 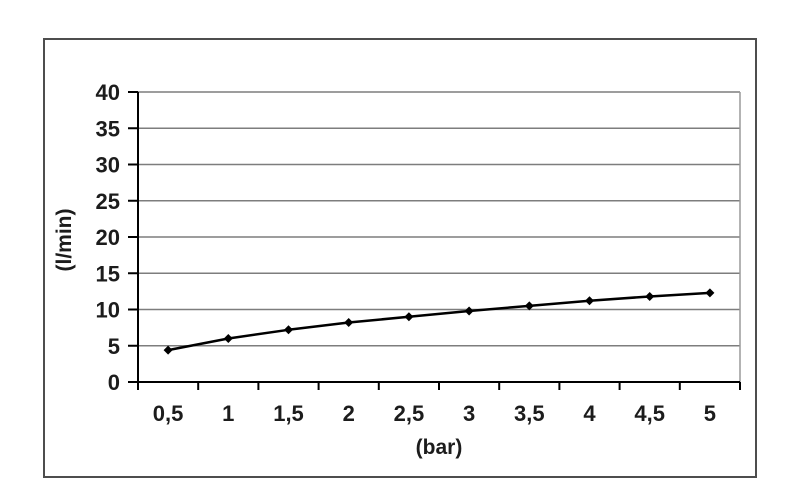 What do you see at coordinates (114, 382) in the screenshot?
I see `y-tick-label: 0` at bounding box center [114, 382].